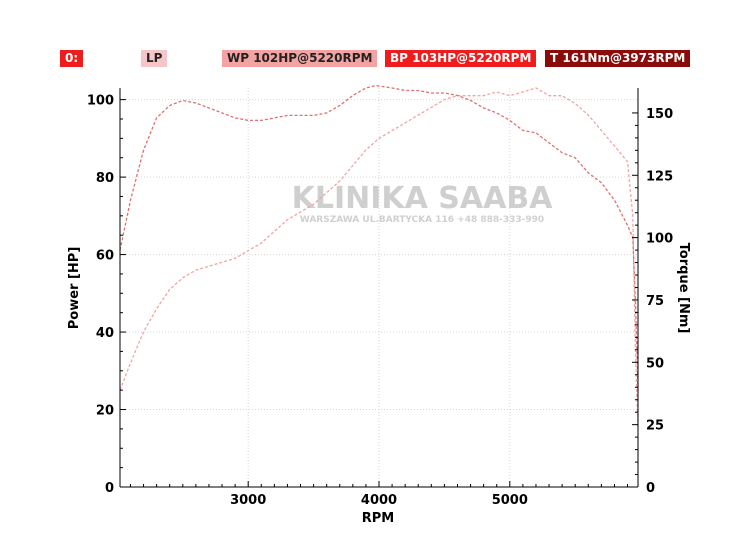  I want to click on watermark-subtitle: WARSZAWA UL.BARTYCKA 116 +48 888-333-990, so click(422, 220).